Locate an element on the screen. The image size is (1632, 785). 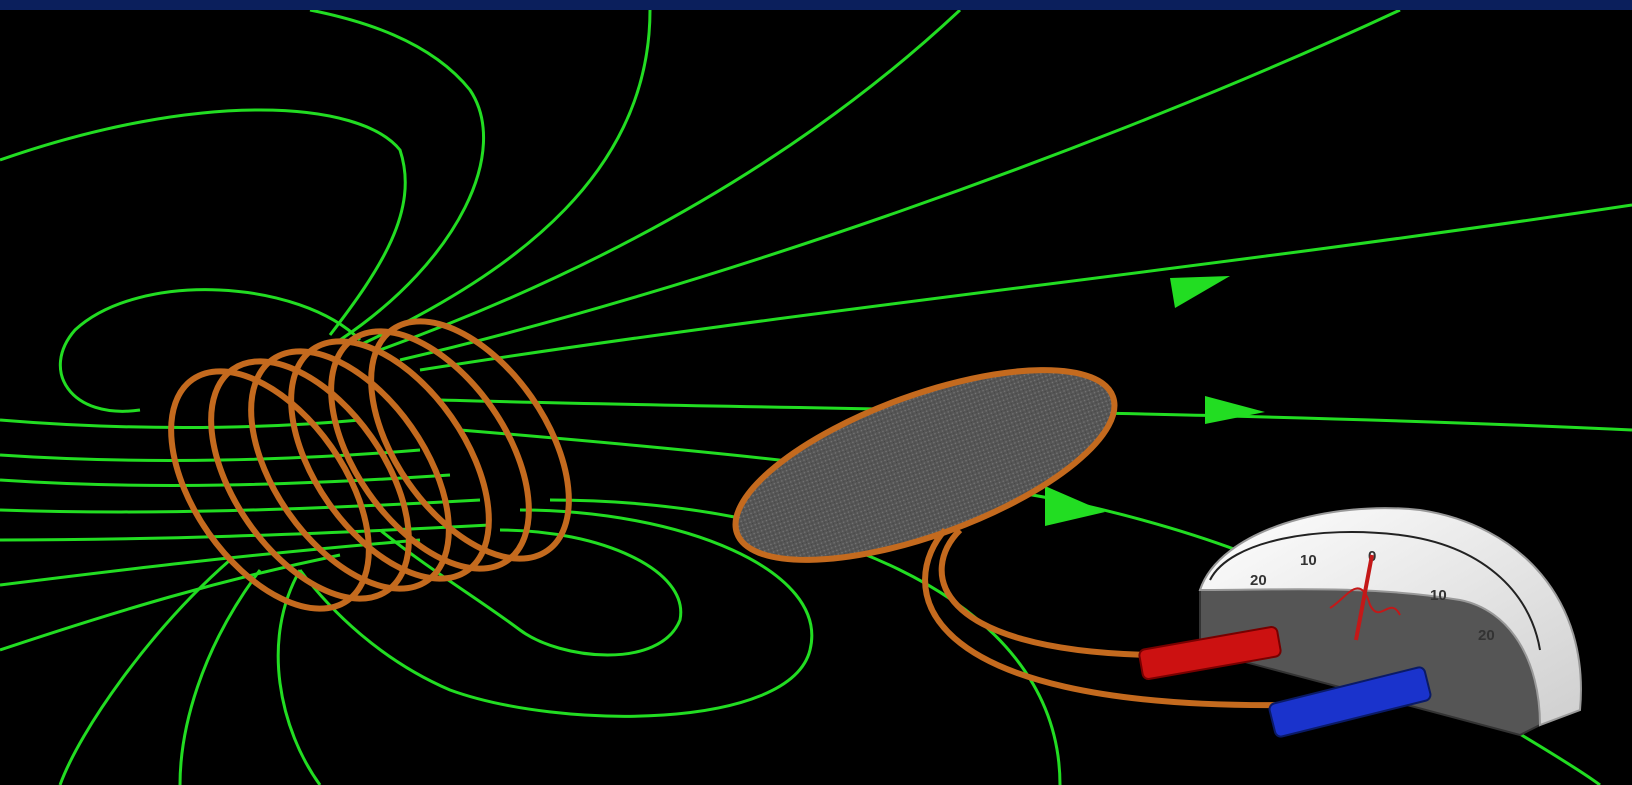
meter-dial is located at coordinates (1375, 591).